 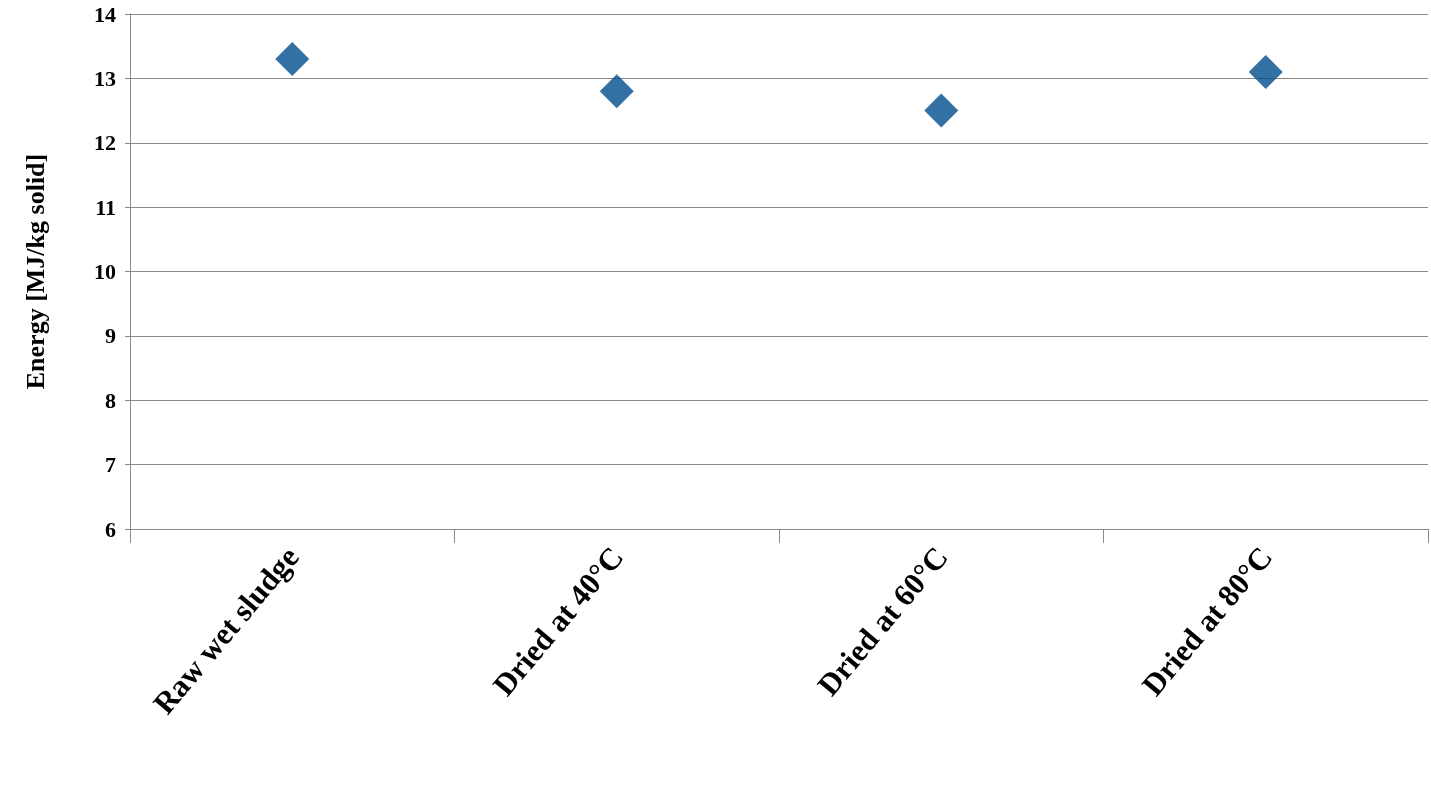 I want to click on y-tick-label: 8, so click(x=110, y=400).